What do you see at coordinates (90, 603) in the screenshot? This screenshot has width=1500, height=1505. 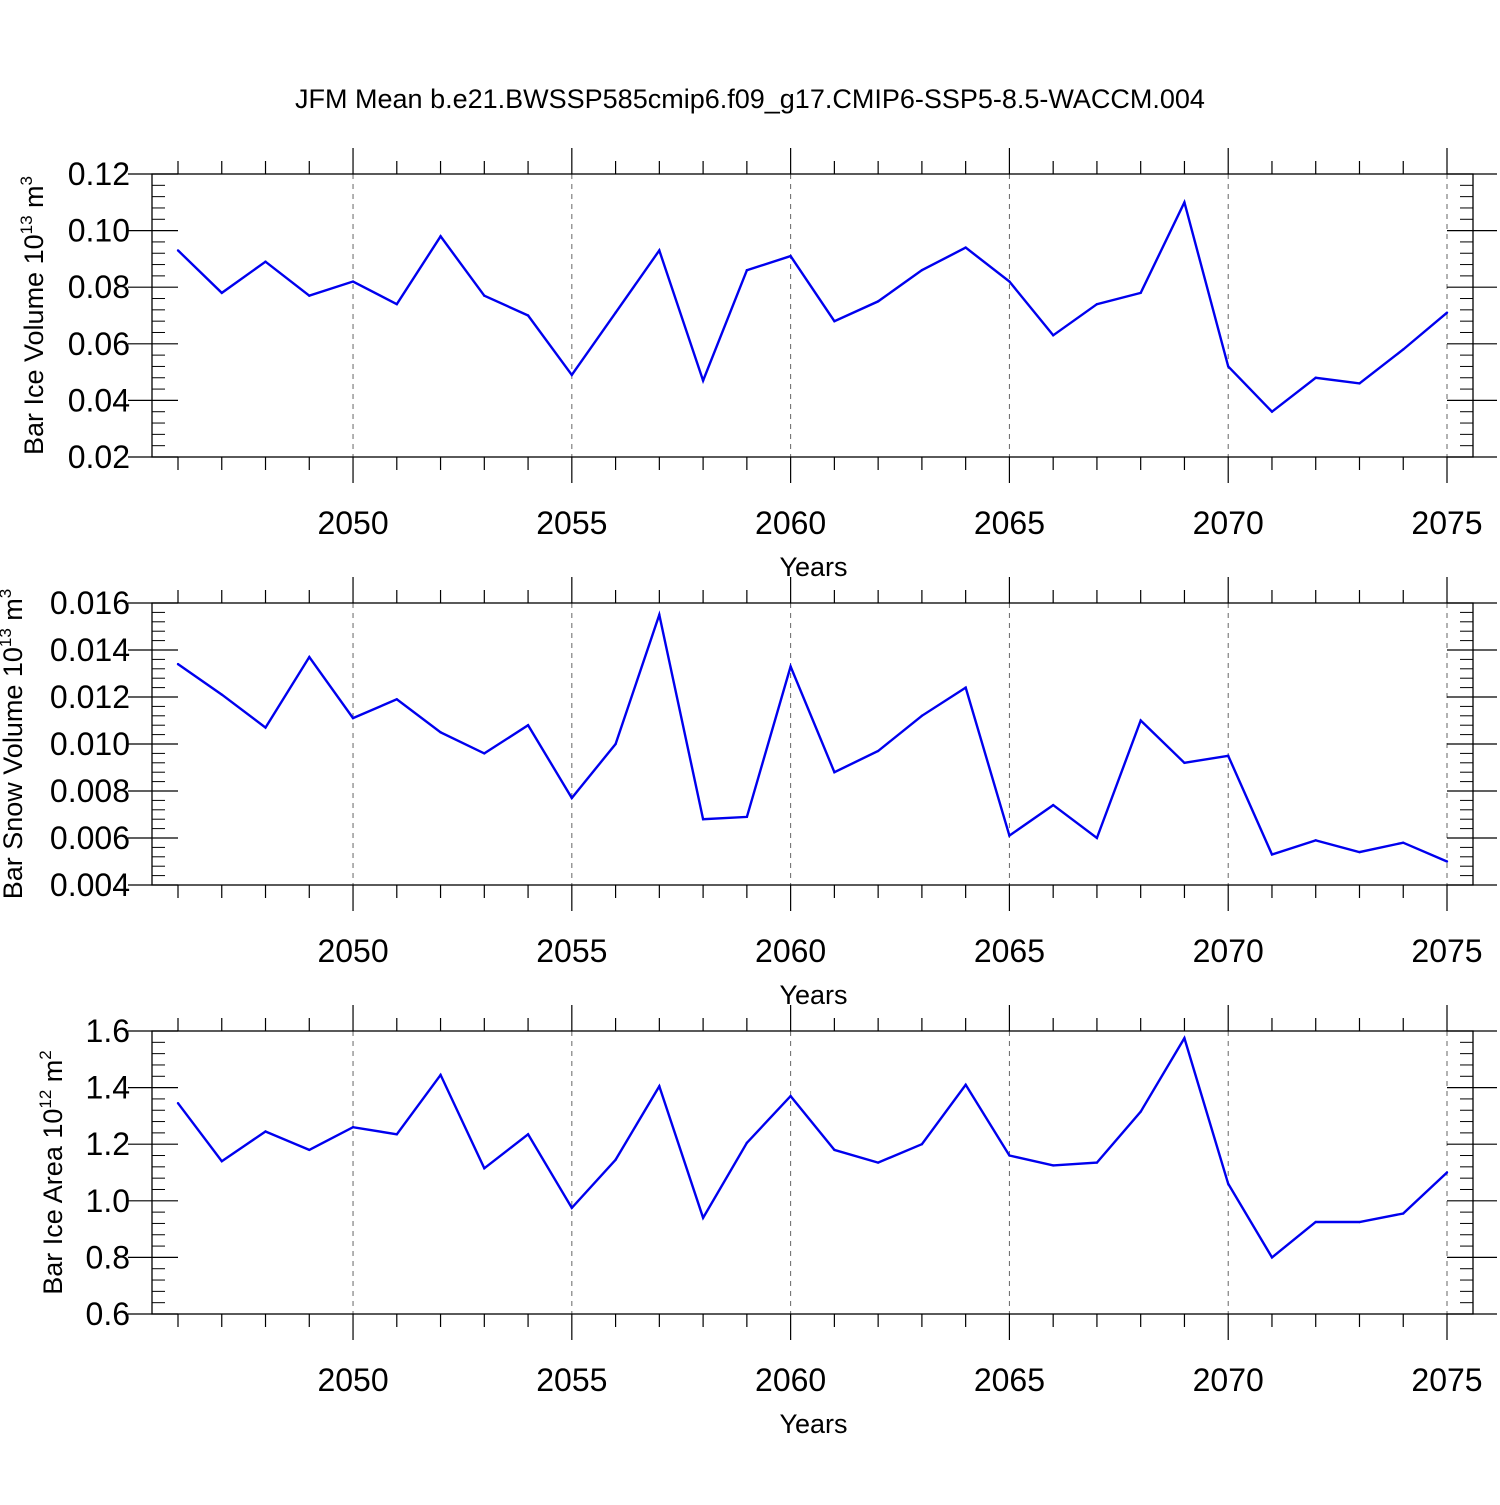 I see `y-tick-label: 0.016` at bounding box center [90, 603].